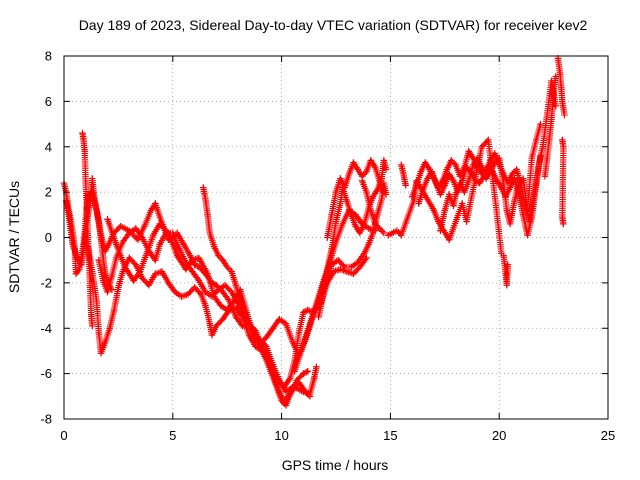 Image resolution: width=640 pixels, height=480 pixels. I want to click on y-tick-label: 2, so click(48, 192).